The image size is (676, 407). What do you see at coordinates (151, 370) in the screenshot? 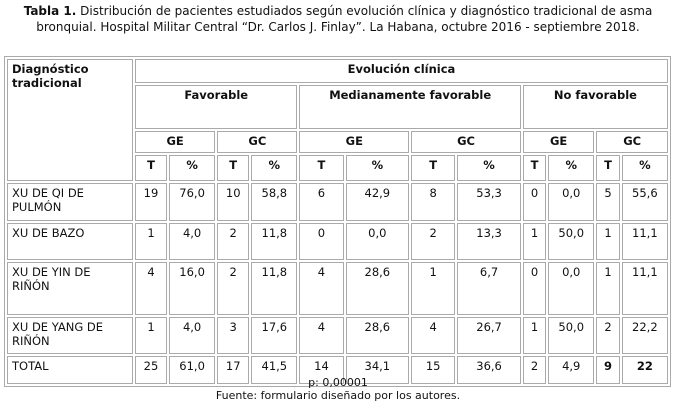
I see `table-cell: 25` at bounding box center [151, 370].